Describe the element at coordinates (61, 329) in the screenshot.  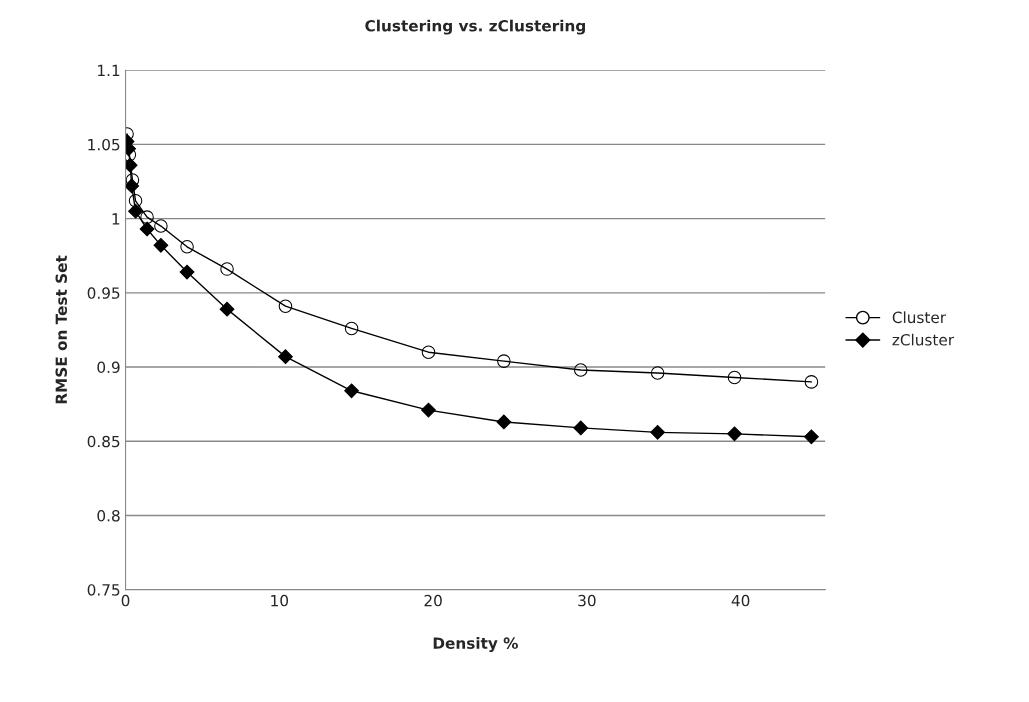
I see `y-axis-title: RMSE on Test Set` at that location.